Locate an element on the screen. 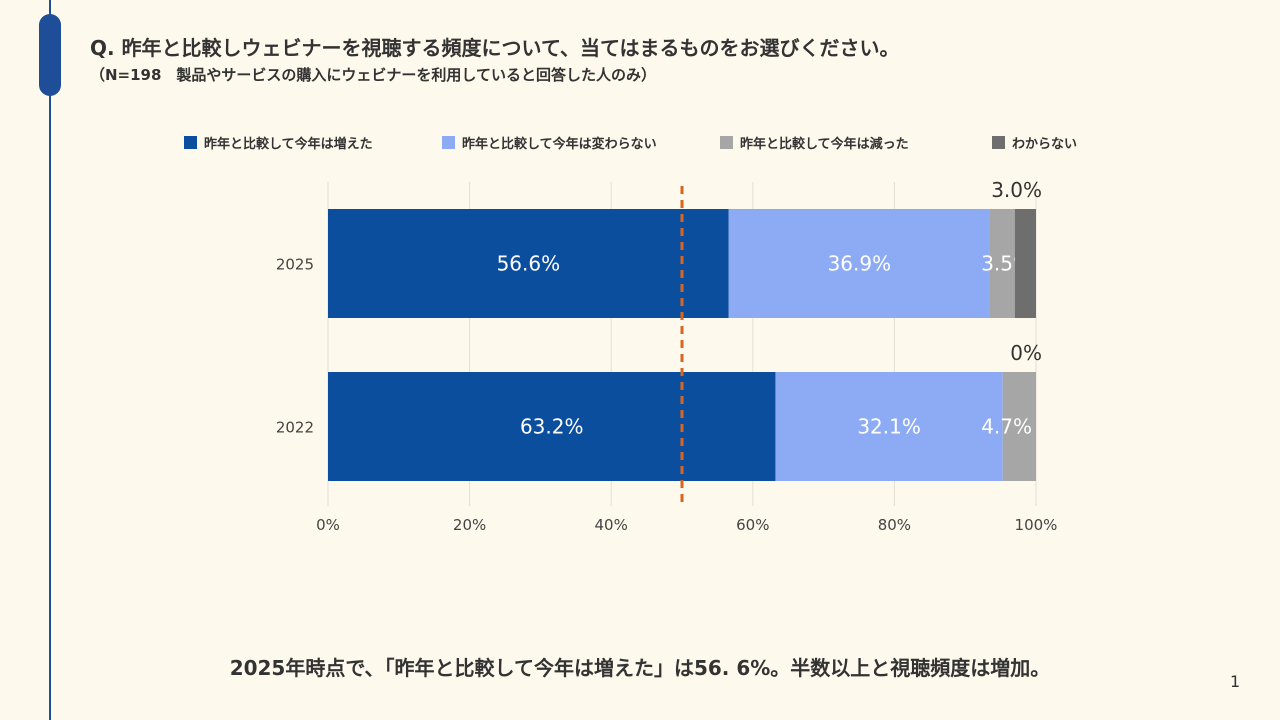 The height and width of the screenshot is (720, 1280). data-label-2022-series-3: 0% is located at coordinates (1026, 353).